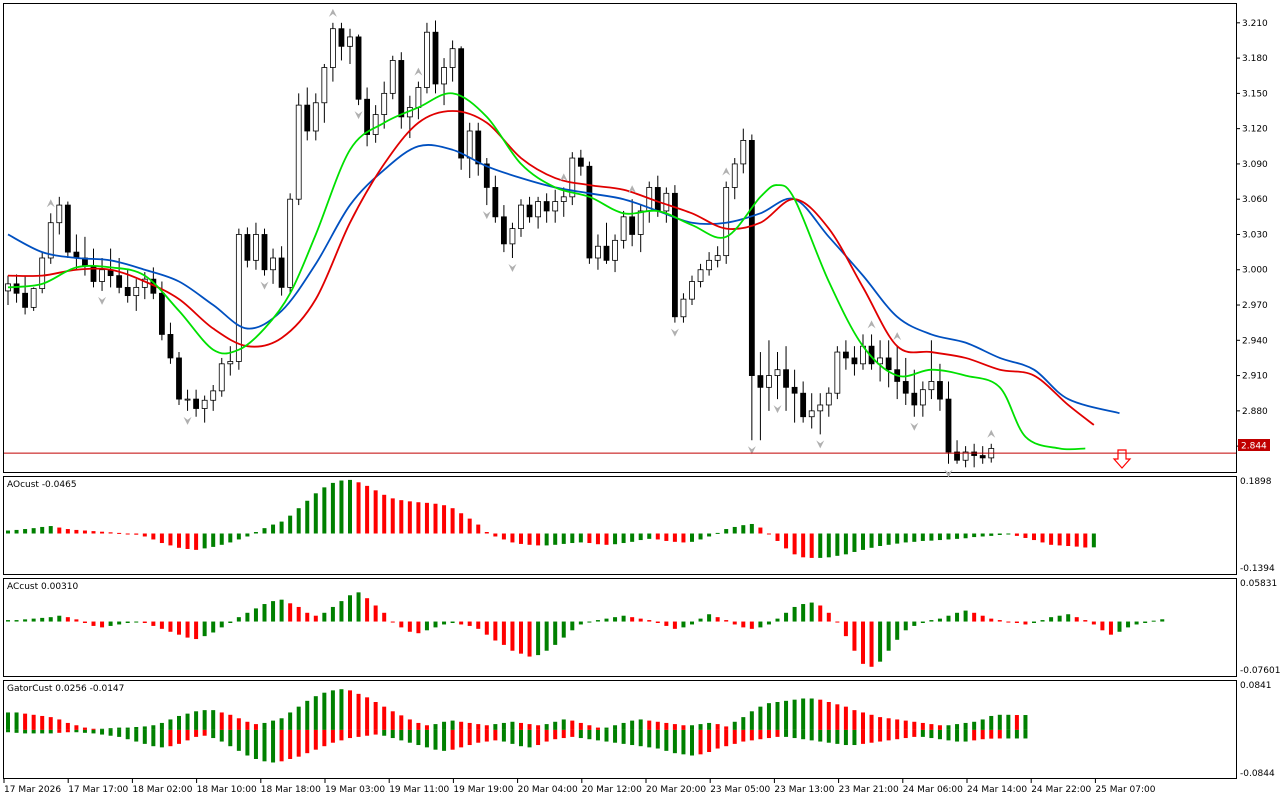 Image resolution: width=1280 pixels, height=800 pixels. What do you see at coordinates (620, 627) in the screenshot?
I see `ac-panel-frame` at bounding box center [620, 627].